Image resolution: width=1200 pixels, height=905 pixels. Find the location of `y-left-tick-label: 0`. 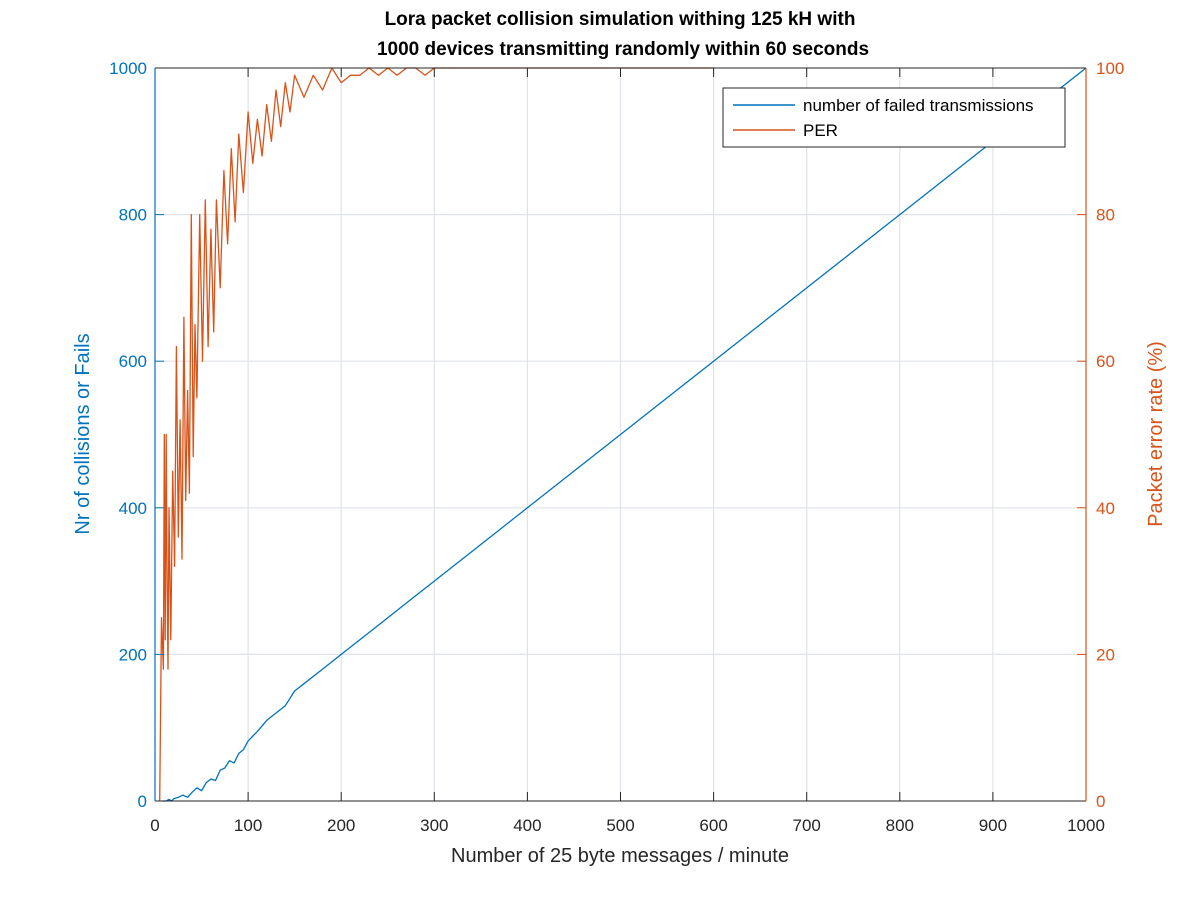

y-left-tick-label: 0 is located at coordinates (142, 801).